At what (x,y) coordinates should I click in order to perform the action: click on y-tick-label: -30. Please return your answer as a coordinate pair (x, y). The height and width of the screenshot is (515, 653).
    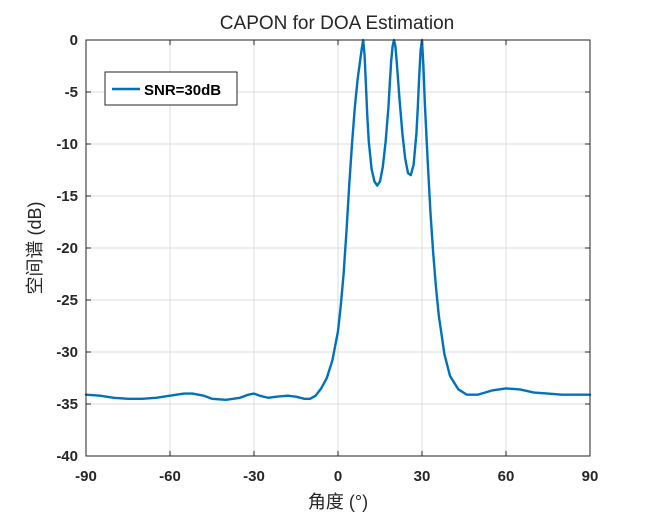
    Looking at the image, I should click on (67, 352).